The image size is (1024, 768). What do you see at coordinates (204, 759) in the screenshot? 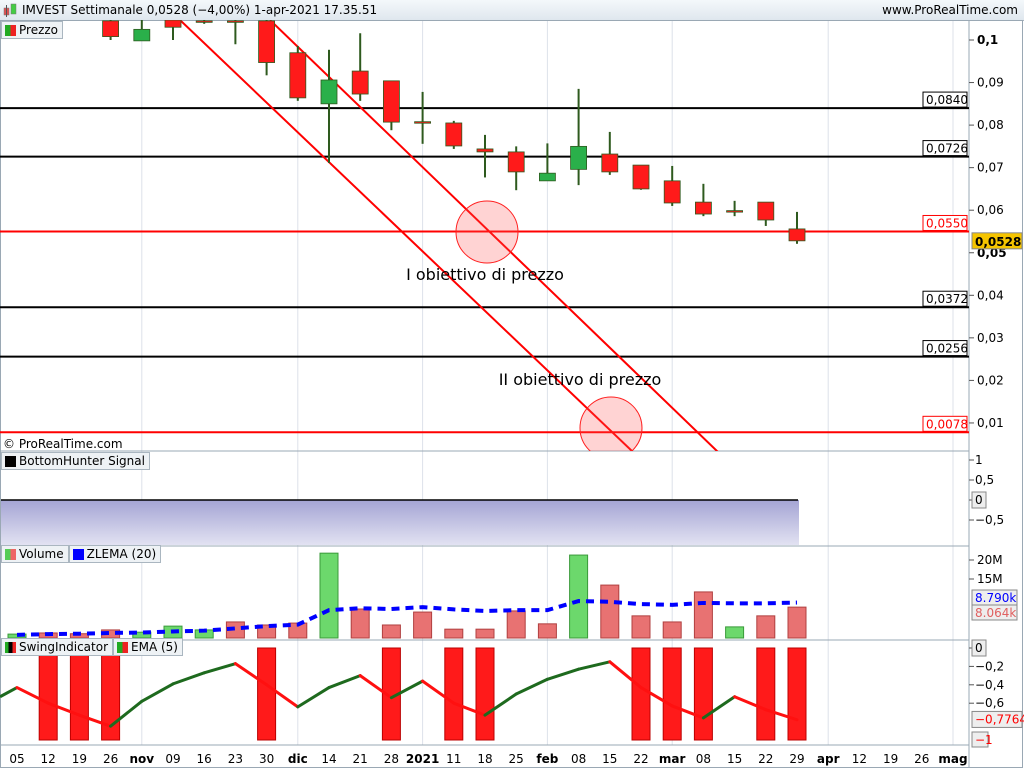
I see `x-tick-label: 16` at bounding box center [204, 759].